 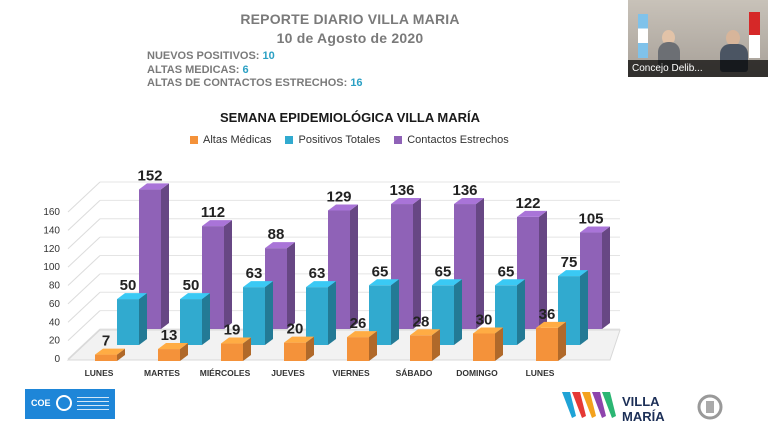 I want to click on legend-item-contactos: Contactos Estrechos, so click(x=451, y=140).